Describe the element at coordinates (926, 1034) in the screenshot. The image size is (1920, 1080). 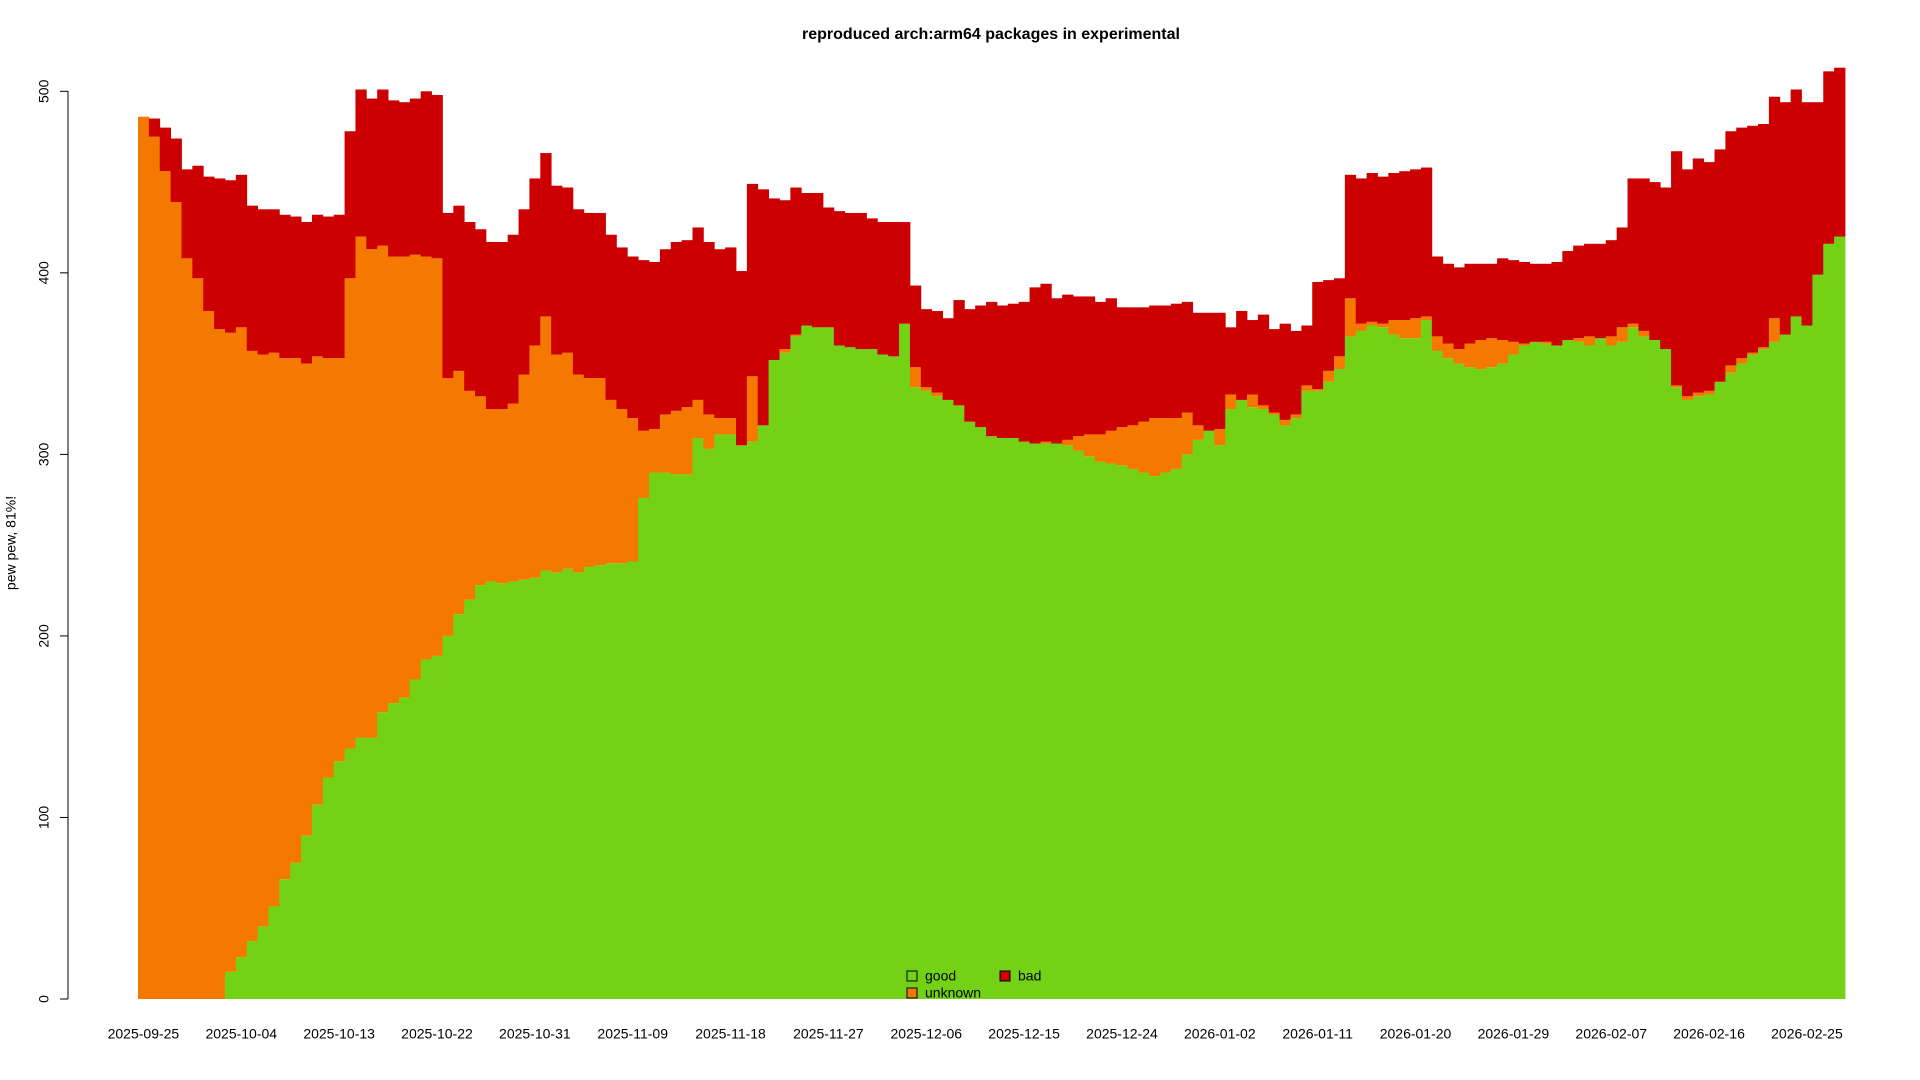
I see `x-tick-label: 2025-12-06` at that location.